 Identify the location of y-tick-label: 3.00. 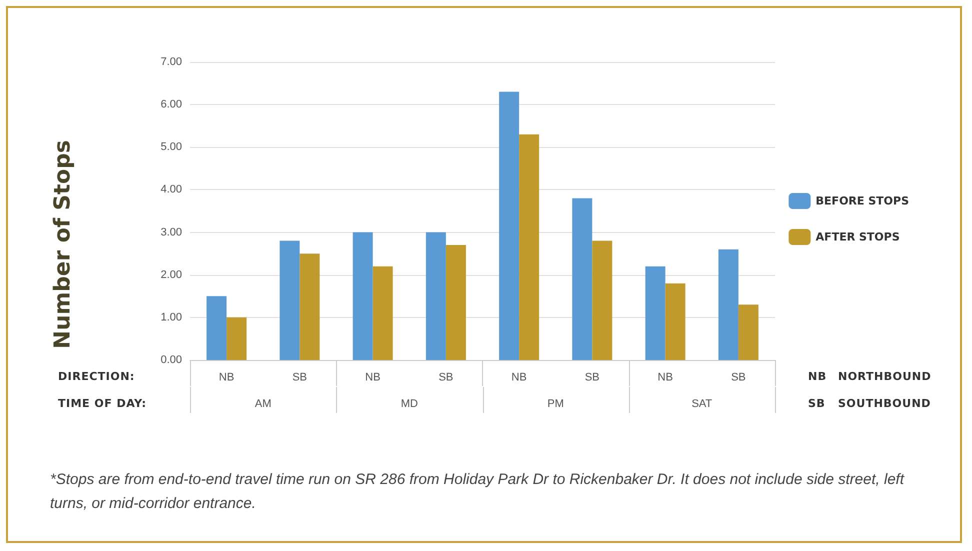
(171, 232).